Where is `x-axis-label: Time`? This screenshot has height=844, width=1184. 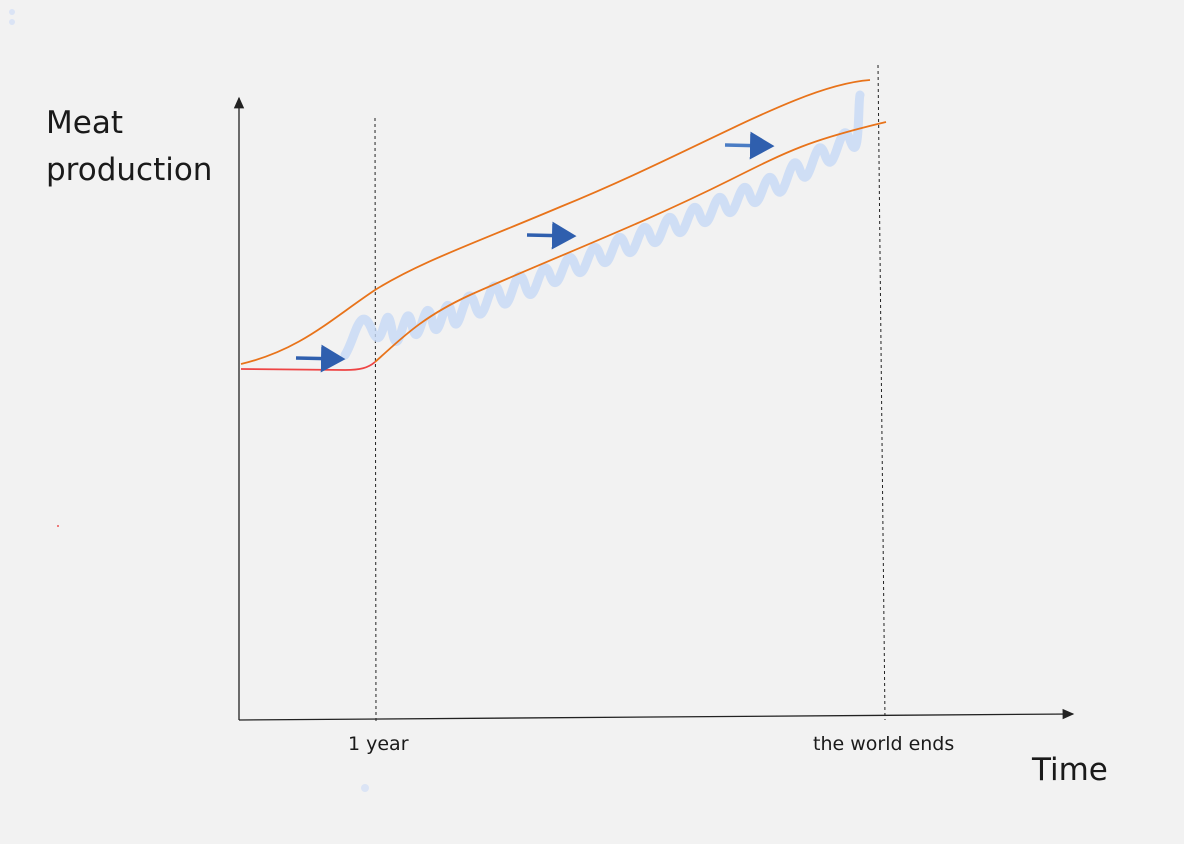 x-axis-label: Time is located at coordinates (1070, 770).